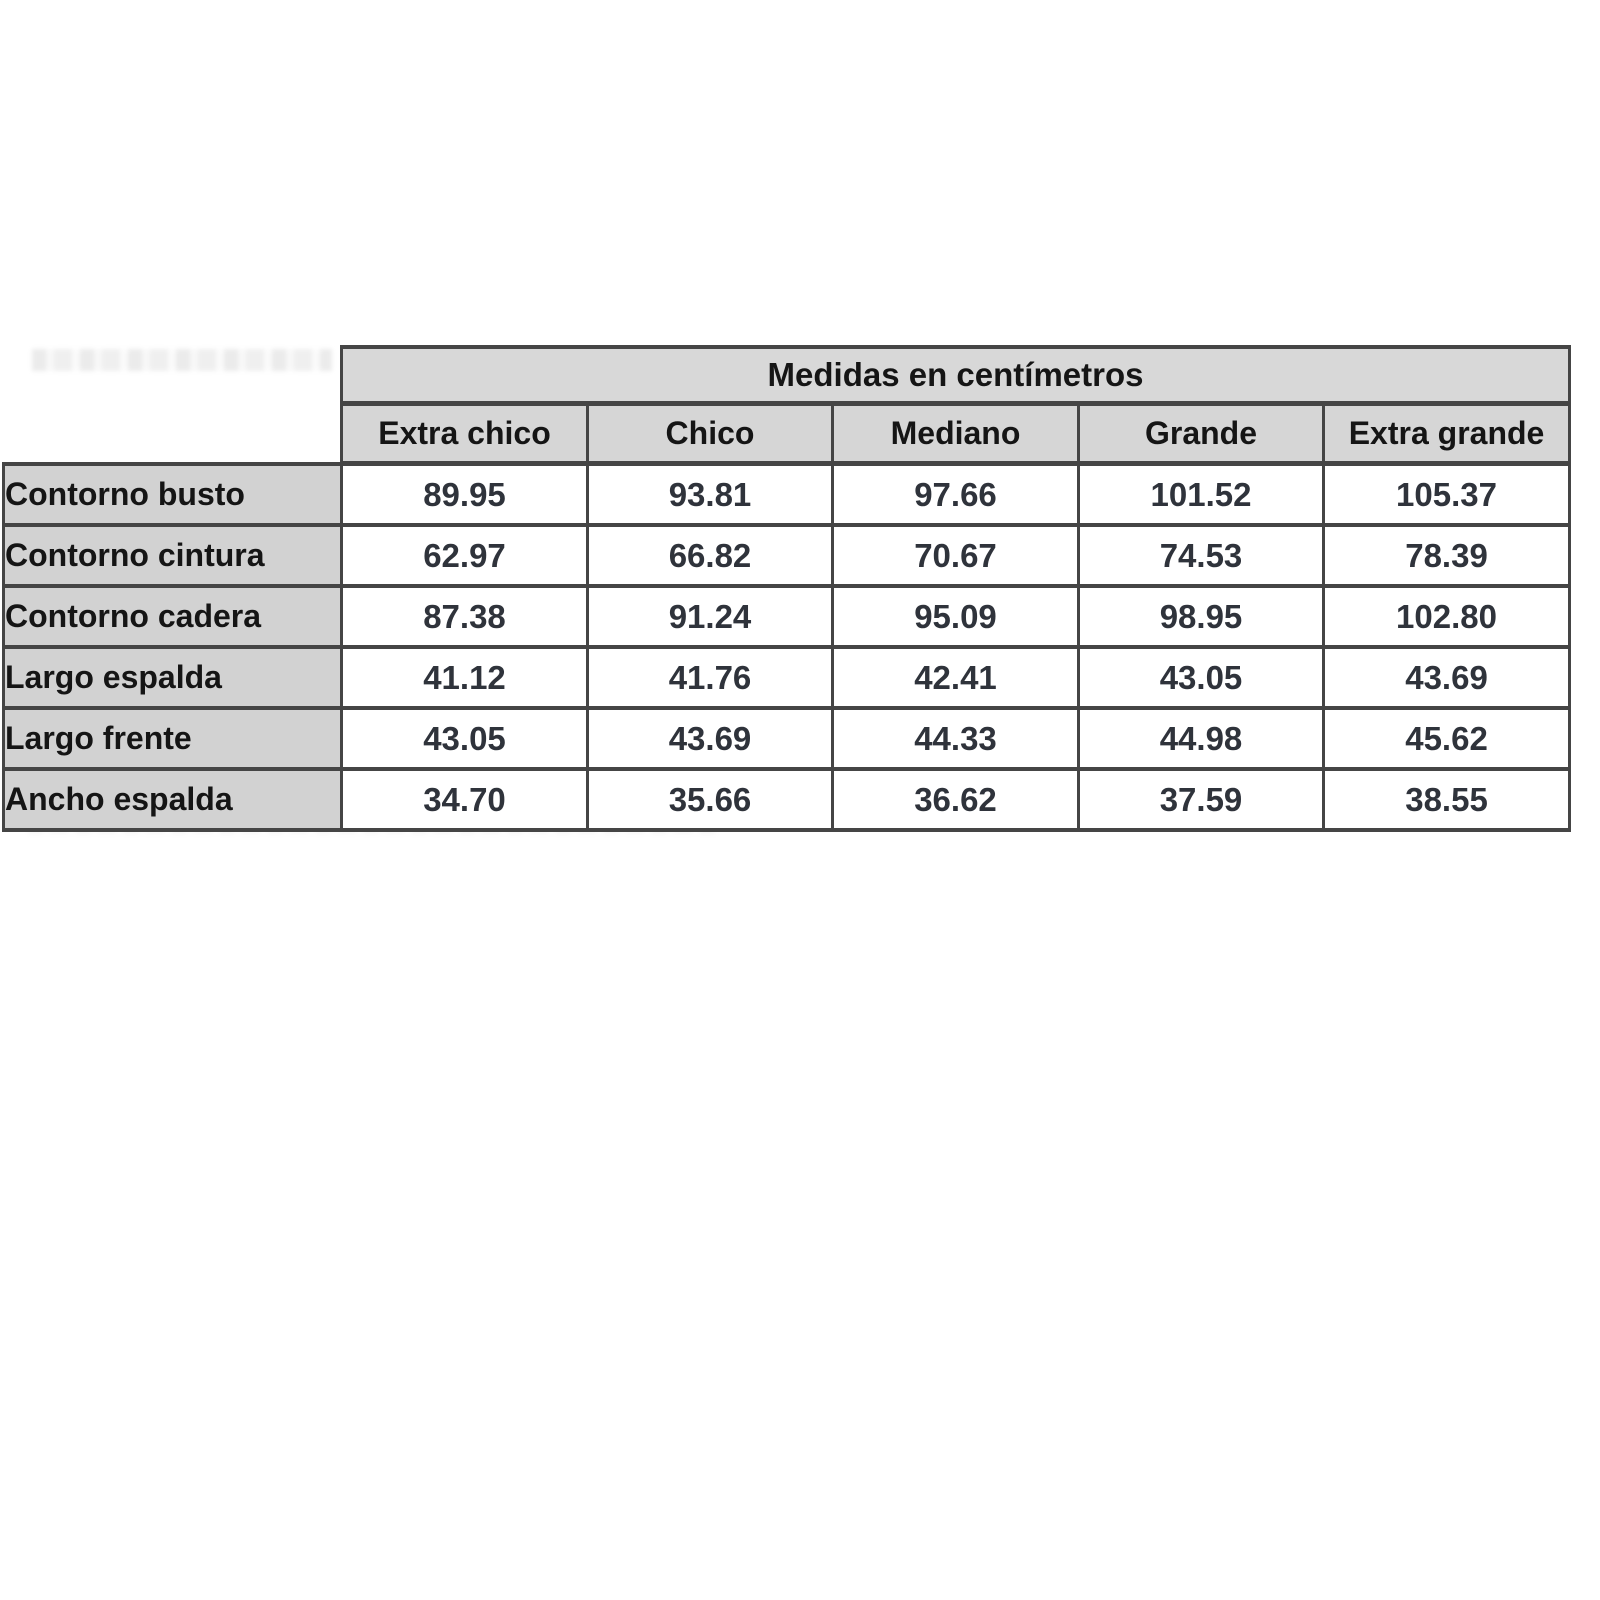  Describe the element at coordinates (172, 799) in the screenshot. I see `row-label: Ancho espalda` at that location.